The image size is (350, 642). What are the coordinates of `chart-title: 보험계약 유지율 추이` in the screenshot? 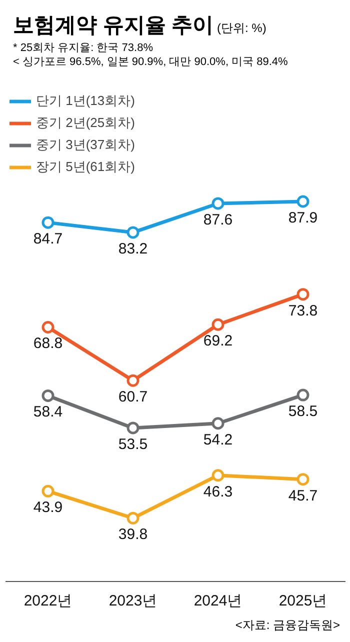 It's located at (113, 25).